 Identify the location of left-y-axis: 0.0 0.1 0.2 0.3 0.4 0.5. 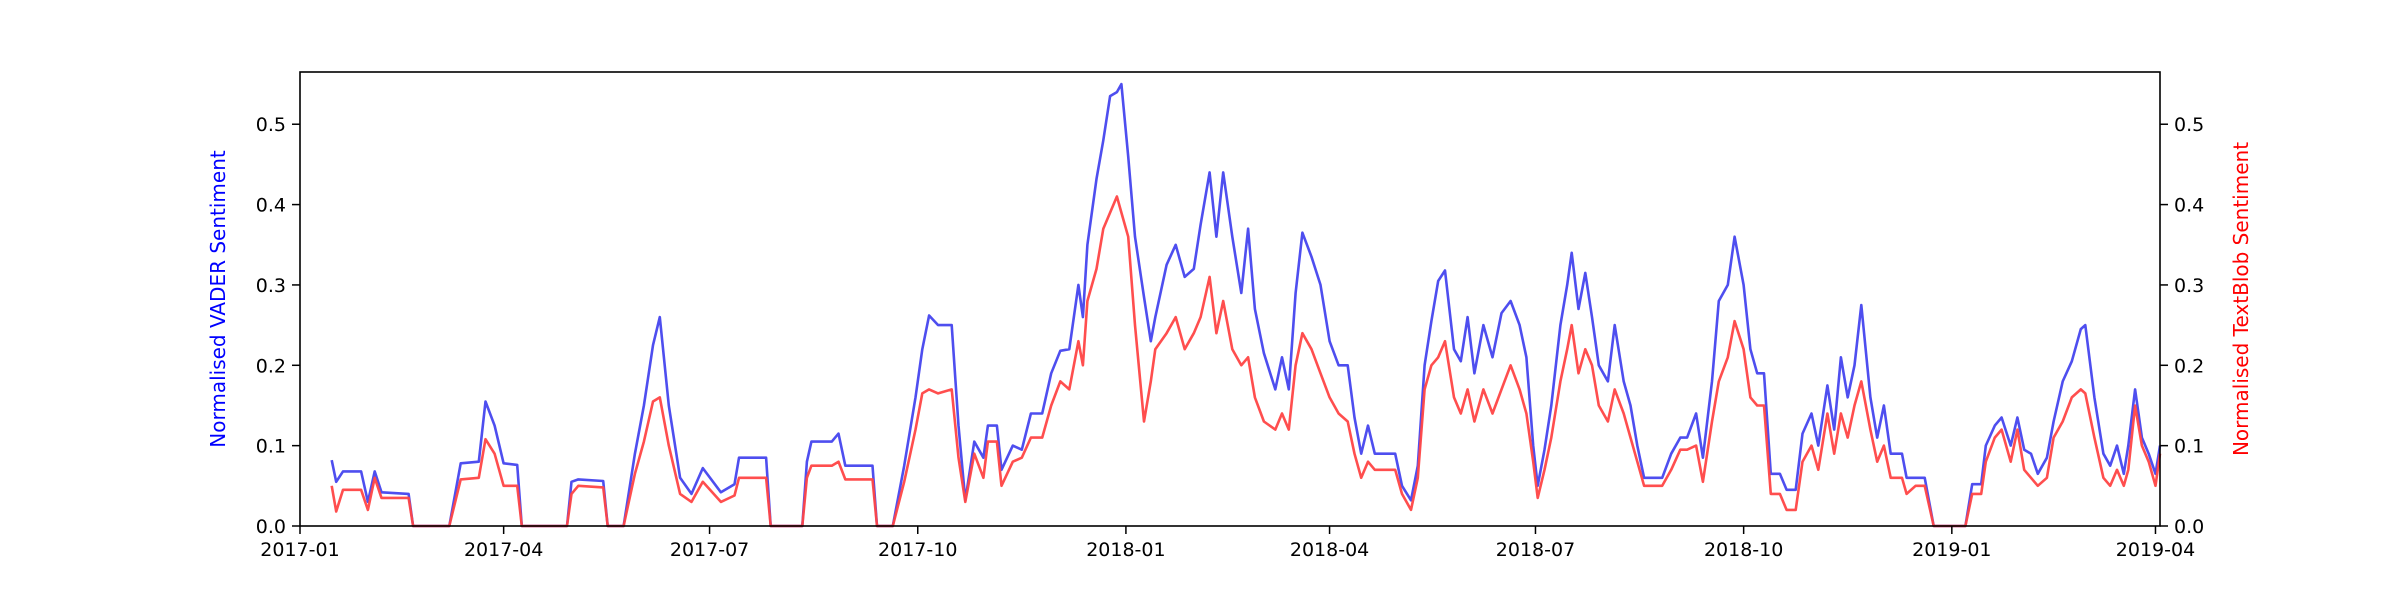
(278, 326).